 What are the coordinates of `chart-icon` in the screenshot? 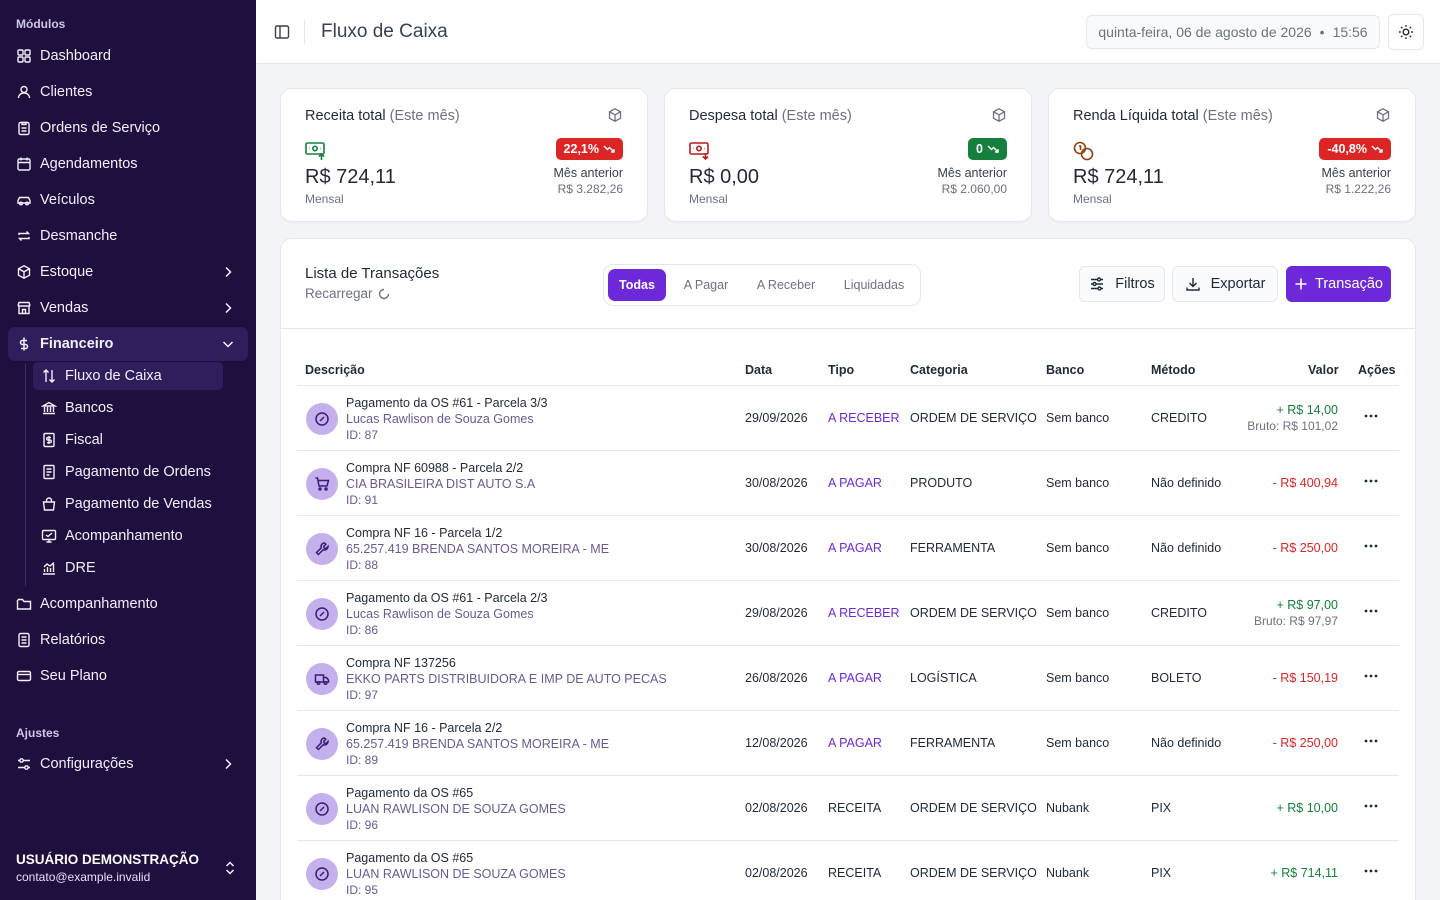 It's located at (49, 568).